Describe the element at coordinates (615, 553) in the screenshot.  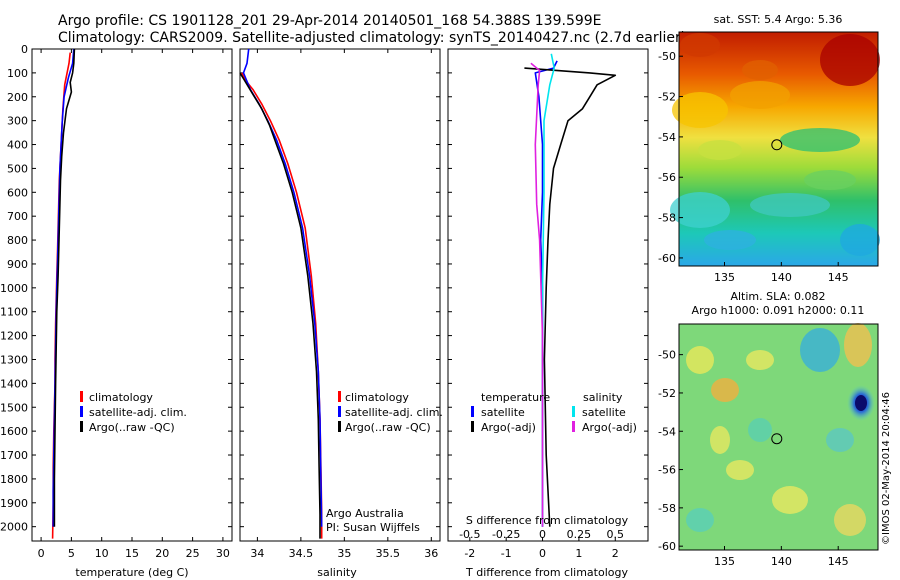
I see `x-tick-label: 2` at that location.